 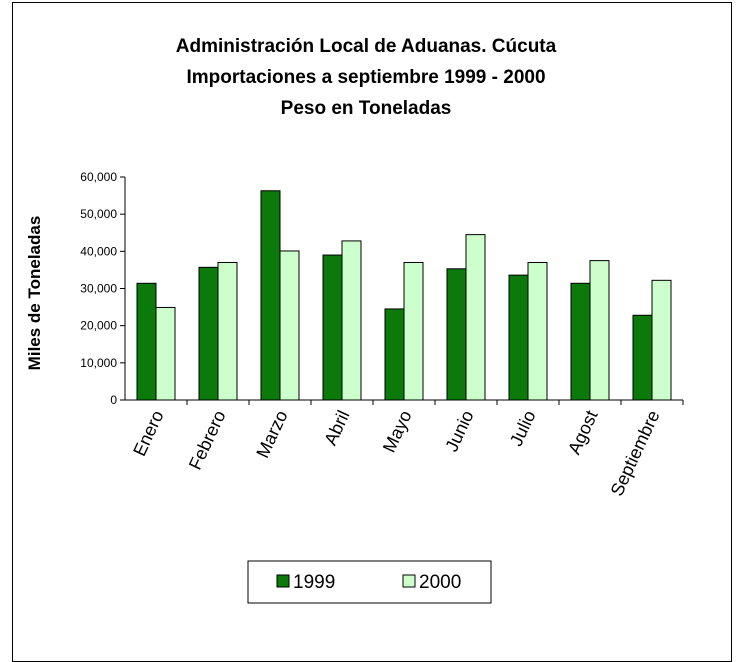 What do you see at coordinates (314, 582) in the screenshot?
I see `legend-label-1999: 1999` at bounding box center [314, 582].